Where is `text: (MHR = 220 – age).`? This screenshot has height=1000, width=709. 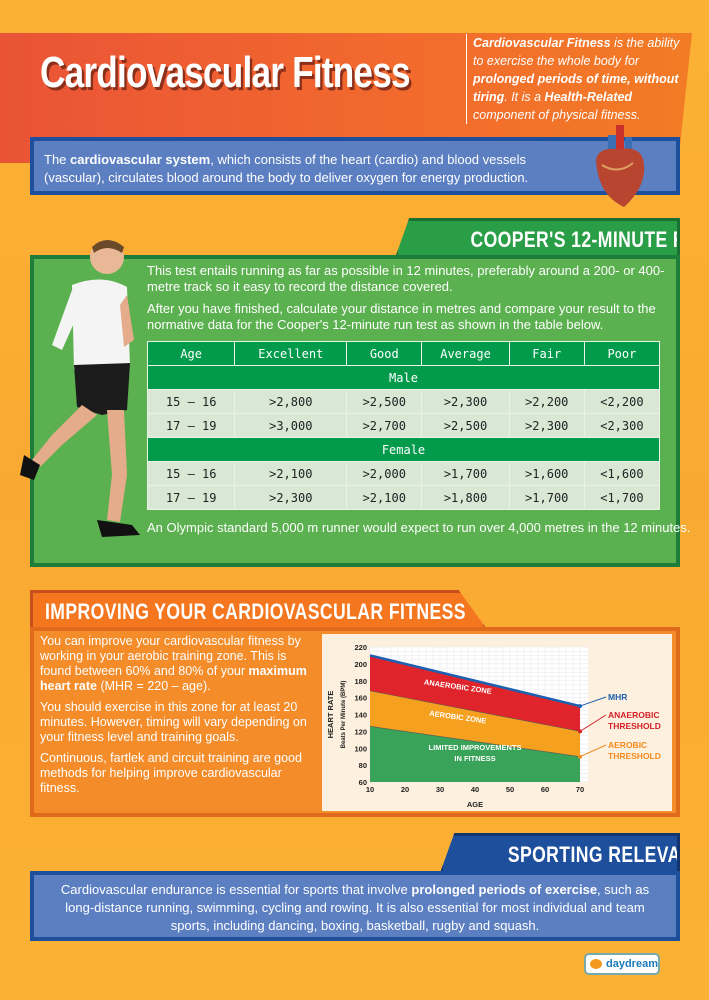 text: (MHR = 220 – age). is located at coordinates (153, 686).